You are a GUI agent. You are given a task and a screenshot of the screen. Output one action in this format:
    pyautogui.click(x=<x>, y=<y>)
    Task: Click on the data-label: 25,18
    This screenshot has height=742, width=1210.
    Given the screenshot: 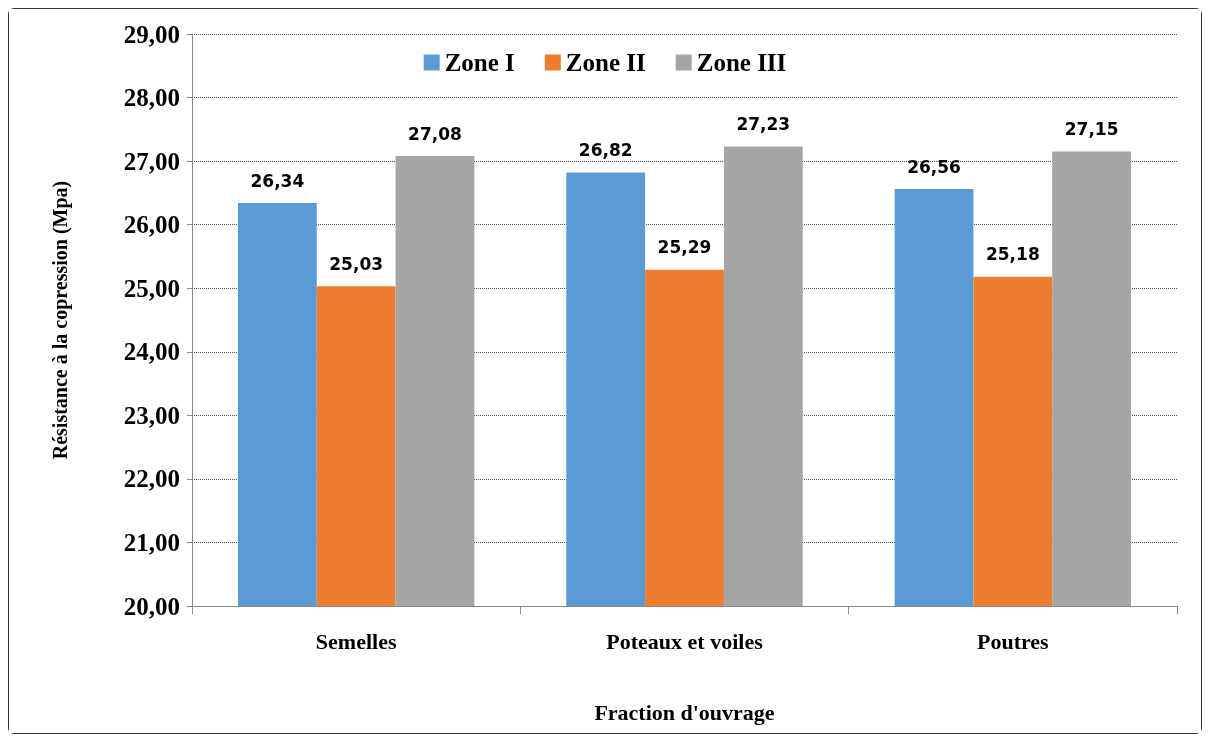 What is the action you would take?
    pyautogui.click(x=1012, y=254)
    